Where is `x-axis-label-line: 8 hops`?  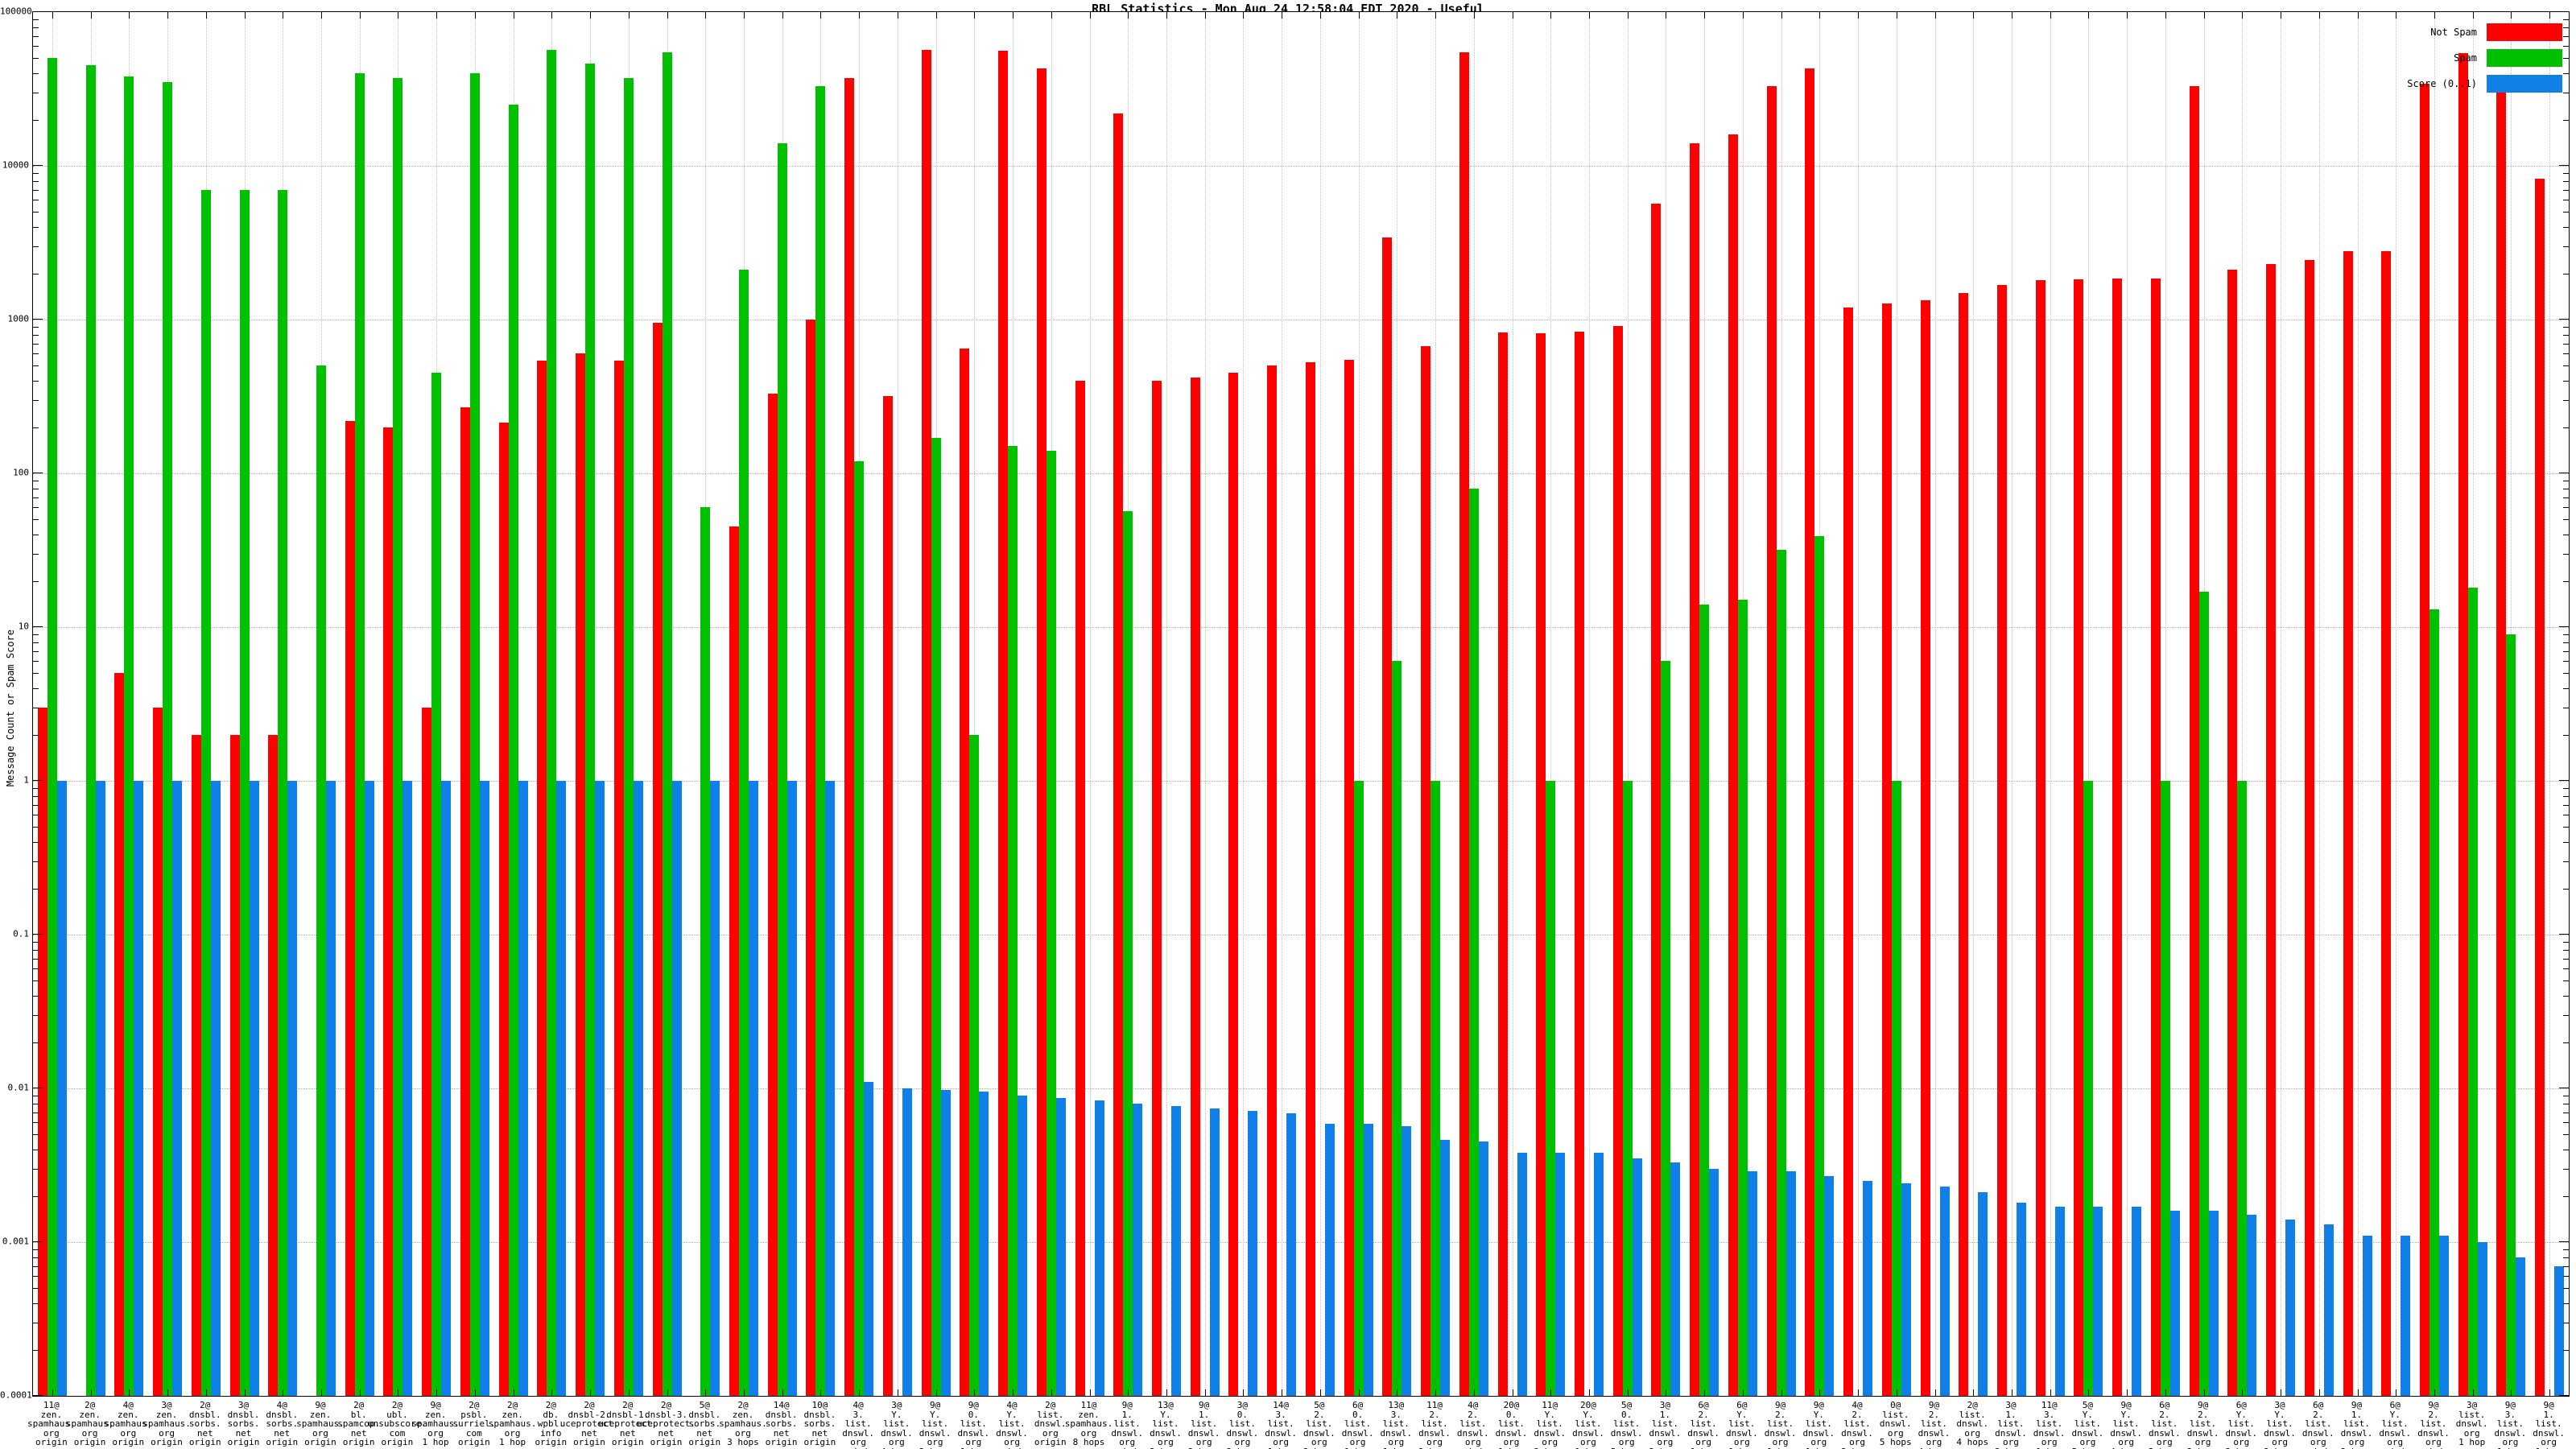
x-axis-label-line: 8 hops is located at coordinates (1088, 1442).